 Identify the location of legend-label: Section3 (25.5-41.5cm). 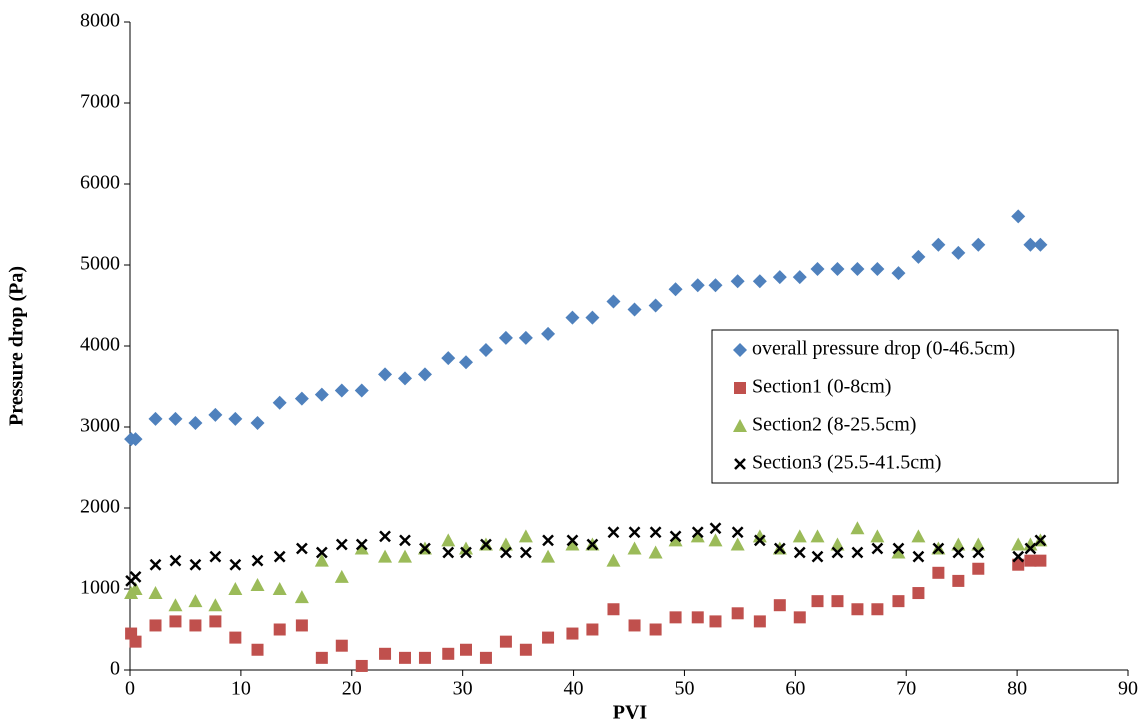
(846, 463).